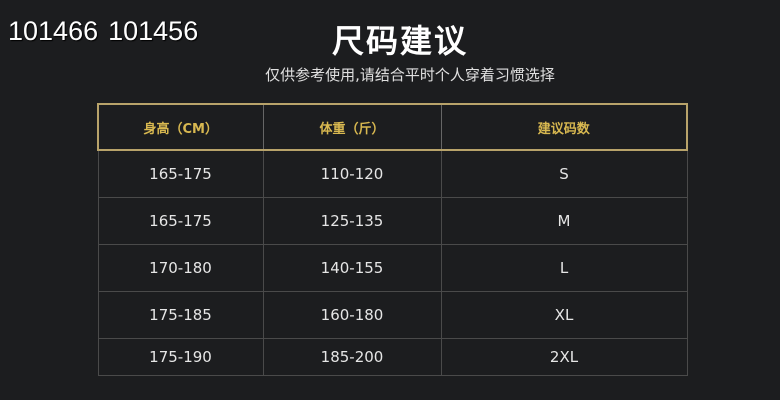  Describe the element at coordinates (180, 127) in the screenshot. I see `header-height: 身高（CM）` at that location.